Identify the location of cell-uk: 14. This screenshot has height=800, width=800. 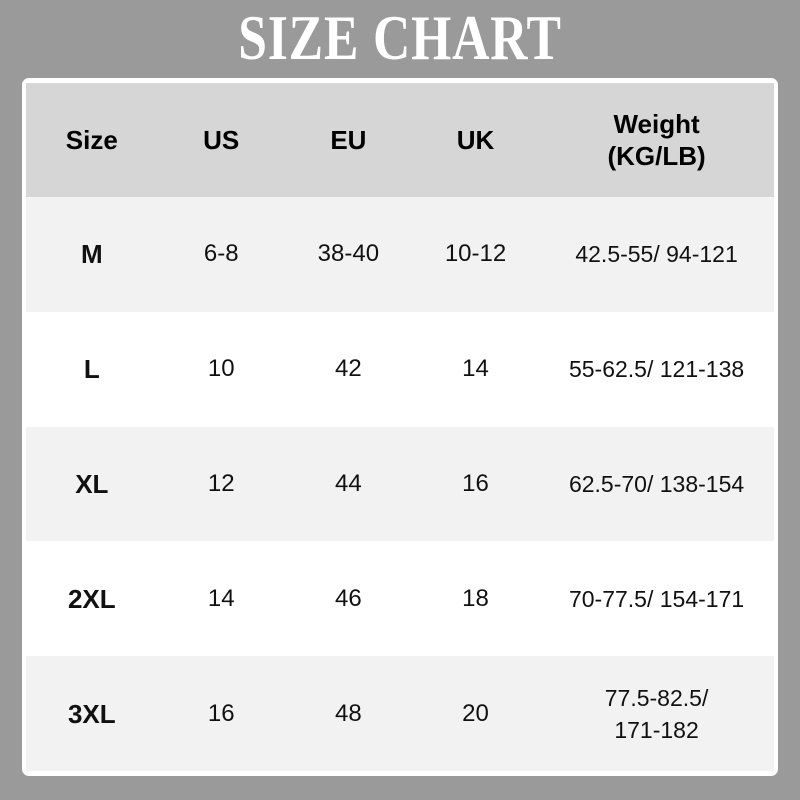
(475, 369).